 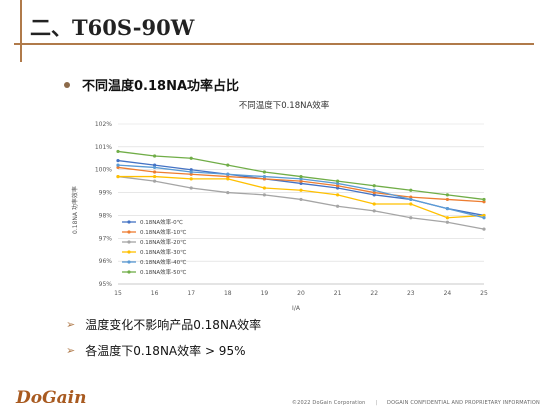 I want to click on y-tick-label: 97%, so click(x=106, y=238).